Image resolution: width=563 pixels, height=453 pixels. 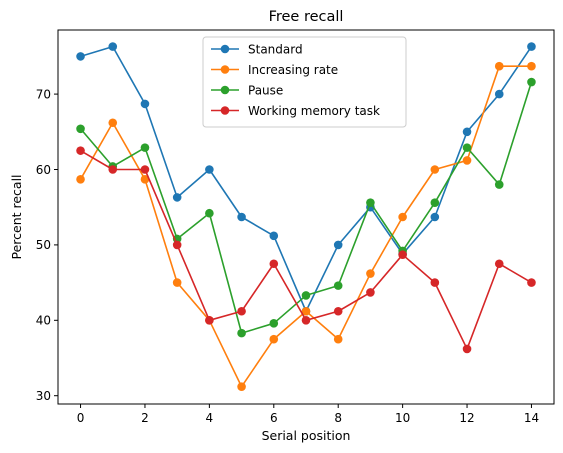 What do you see at coordinates (293, 70) in the screenshot?
I see `legend-label: Increasing rate` at bounding box center [293, 70].